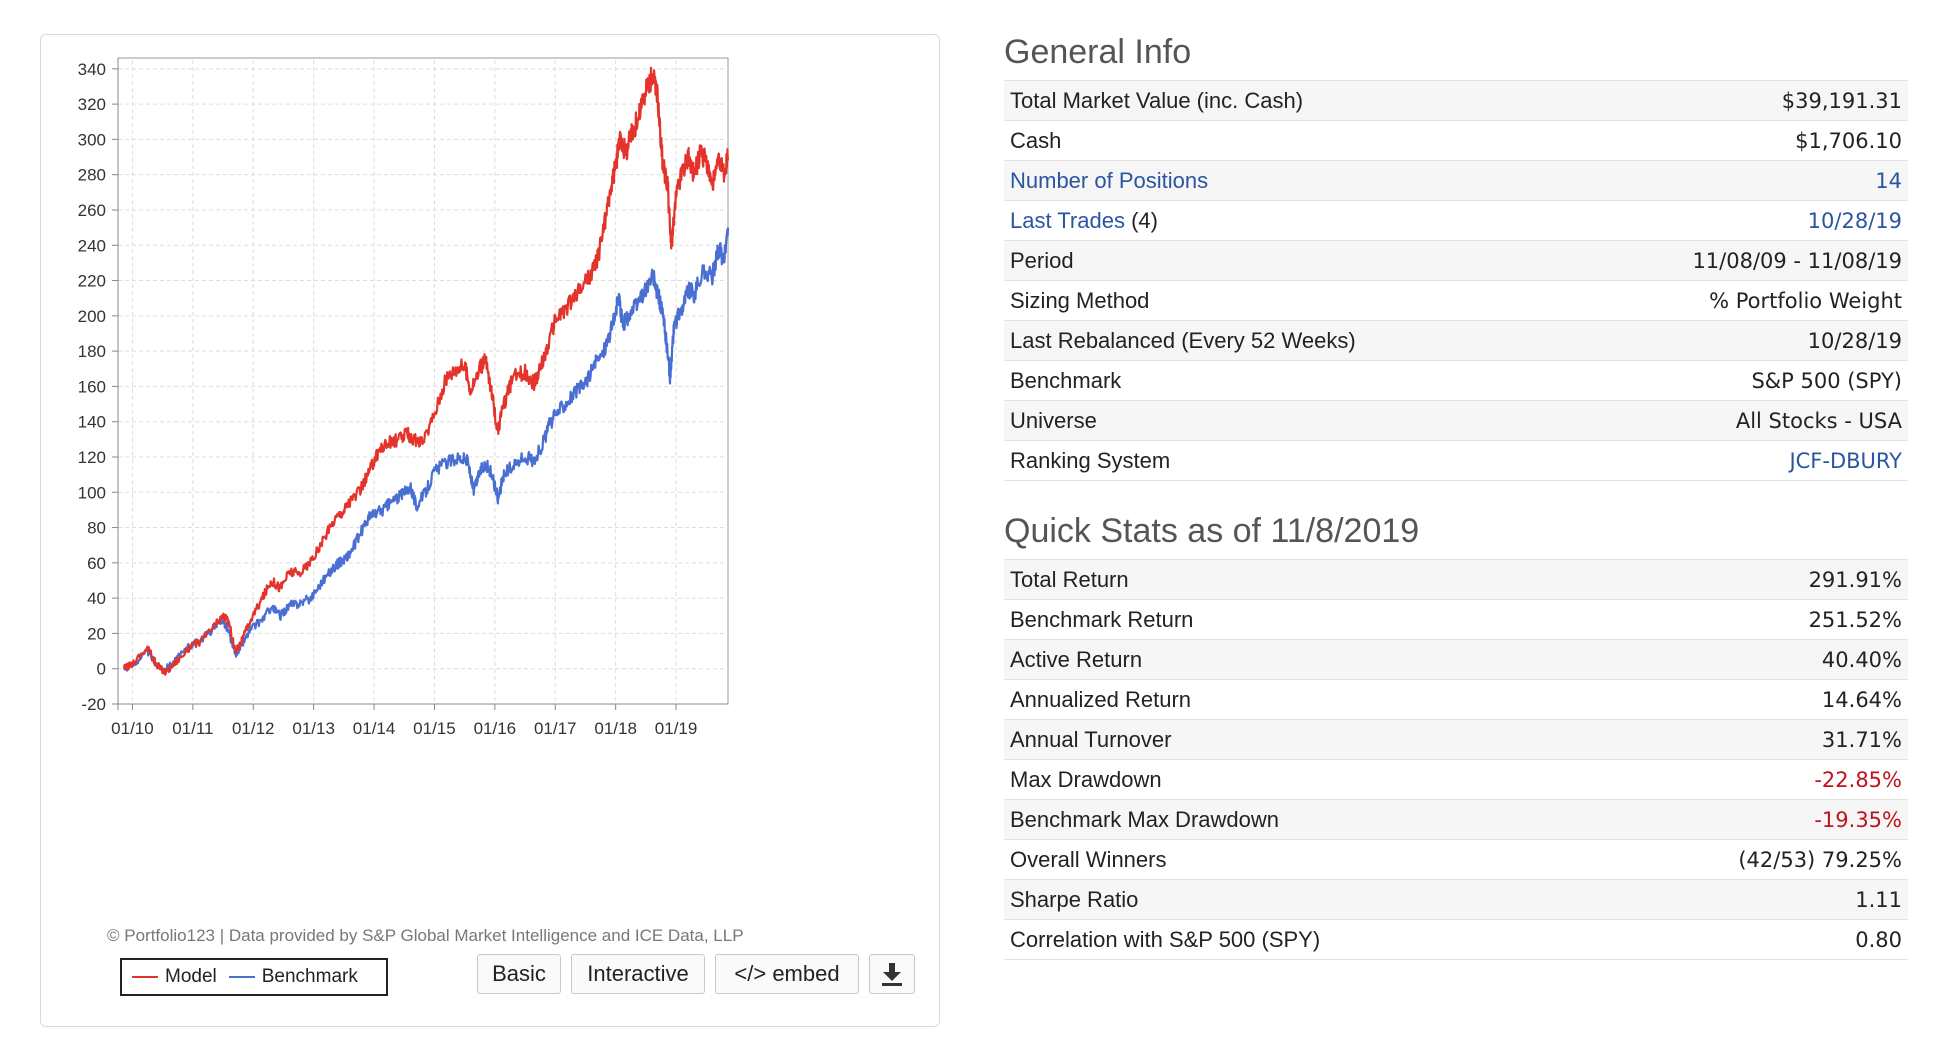 The height and width of the screenshot is (1052, 1946). Describe the element at coordinates (1212, 531) in the screenshot. I see `quick-stats-title: Quick Stats as of 11/8/2019` at that location.